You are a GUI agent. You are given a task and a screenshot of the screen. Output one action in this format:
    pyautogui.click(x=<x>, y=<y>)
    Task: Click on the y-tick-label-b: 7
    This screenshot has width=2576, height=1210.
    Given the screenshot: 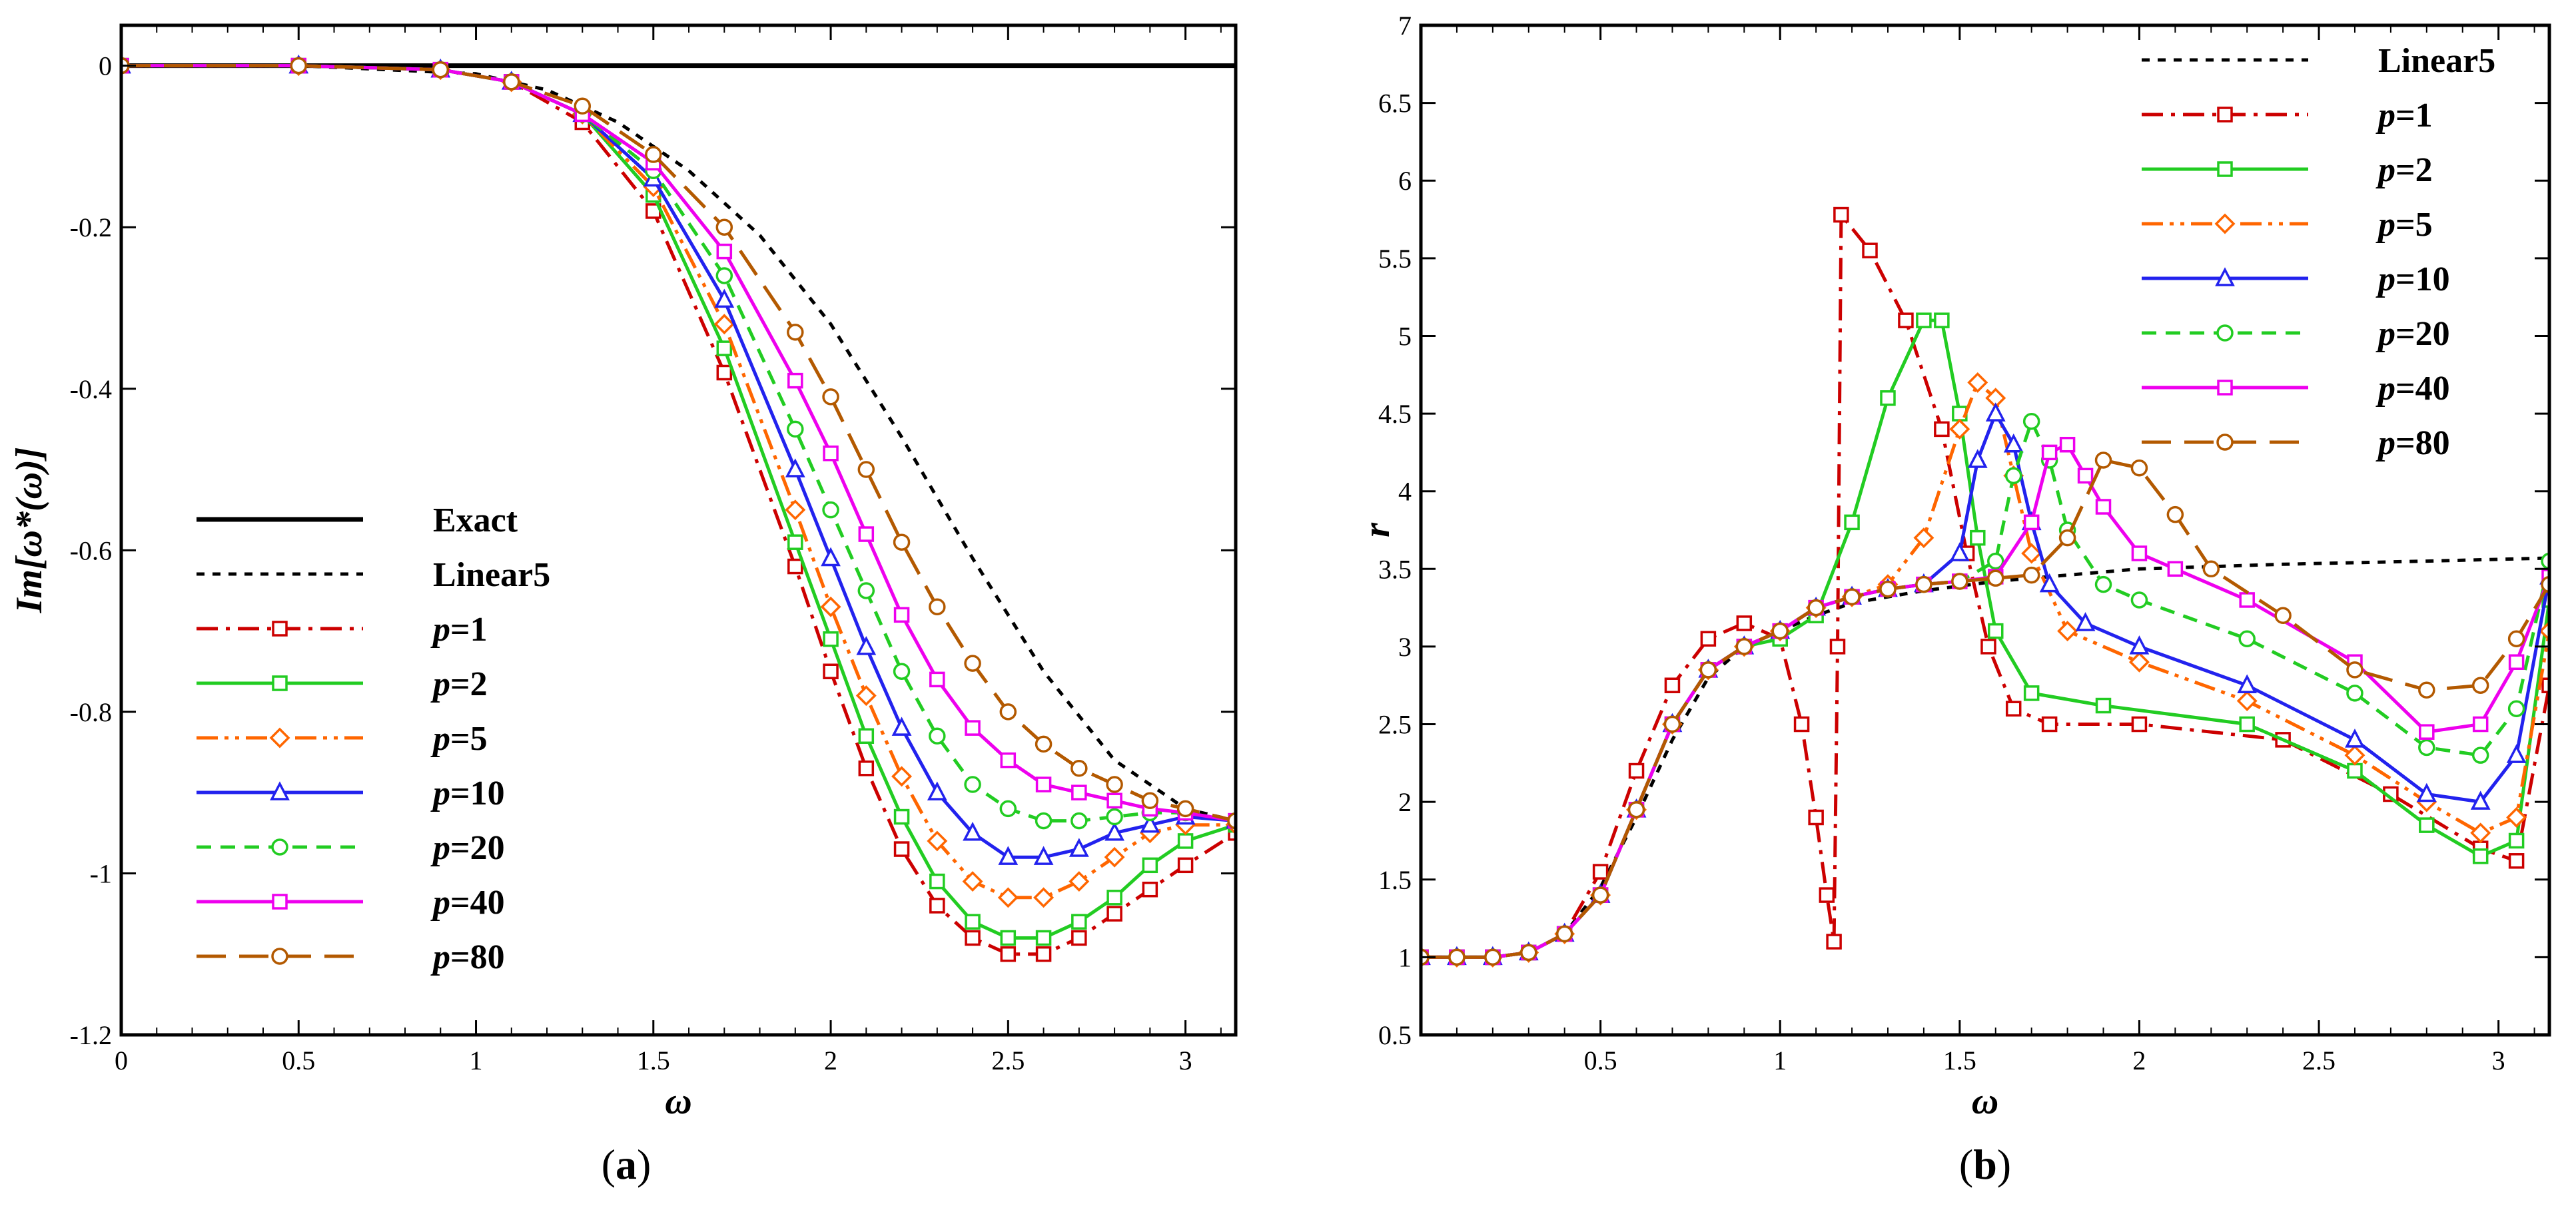 What is the action you would take?
    pyautogui.click(x=1405, y=26)
    